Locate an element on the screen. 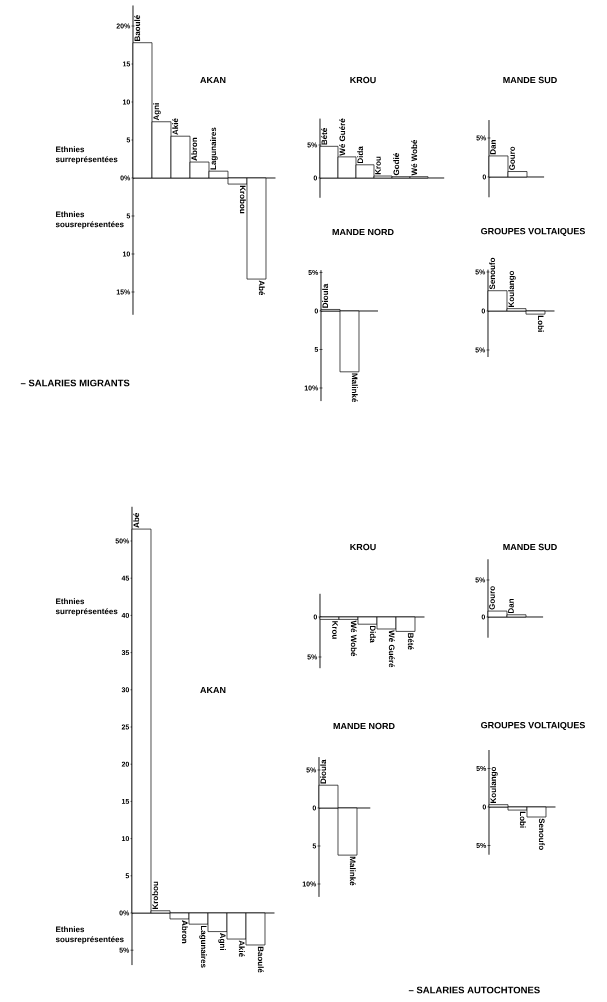  x-tick-label: Godié is located at coordinates (396, 164).